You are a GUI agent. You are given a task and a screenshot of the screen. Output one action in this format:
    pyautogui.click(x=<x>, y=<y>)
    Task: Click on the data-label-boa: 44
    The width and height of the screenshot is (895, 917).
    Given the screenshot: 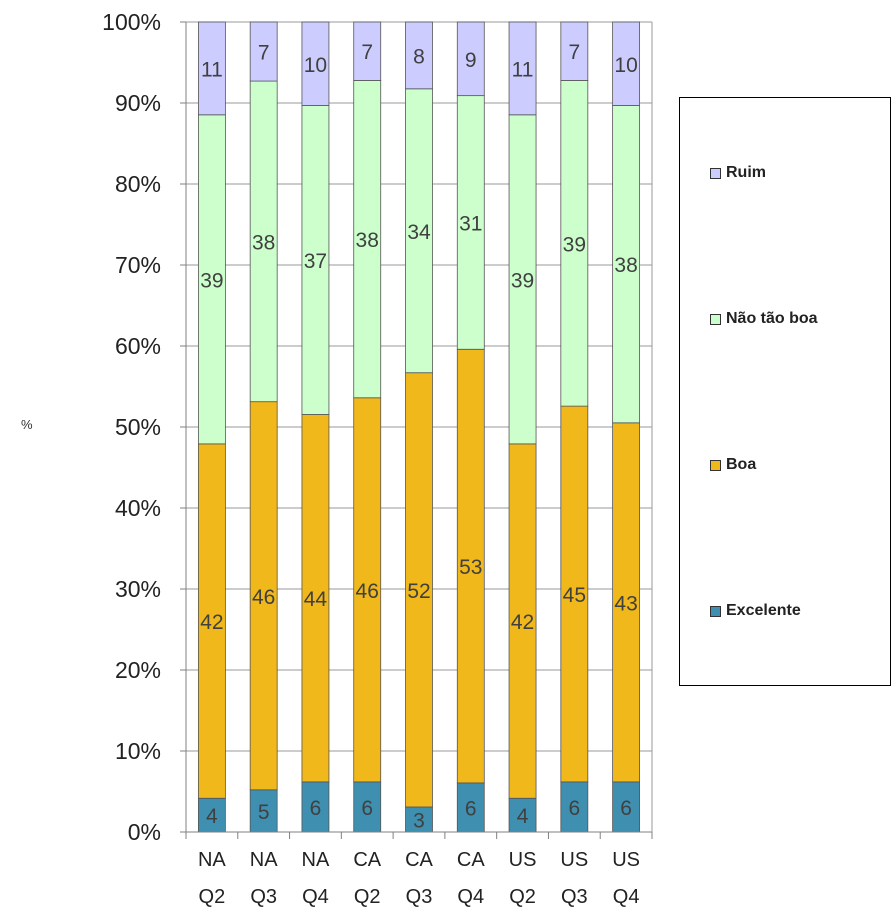 What is the action you would take?
    pyautogui.click(x=316, y=599)
    